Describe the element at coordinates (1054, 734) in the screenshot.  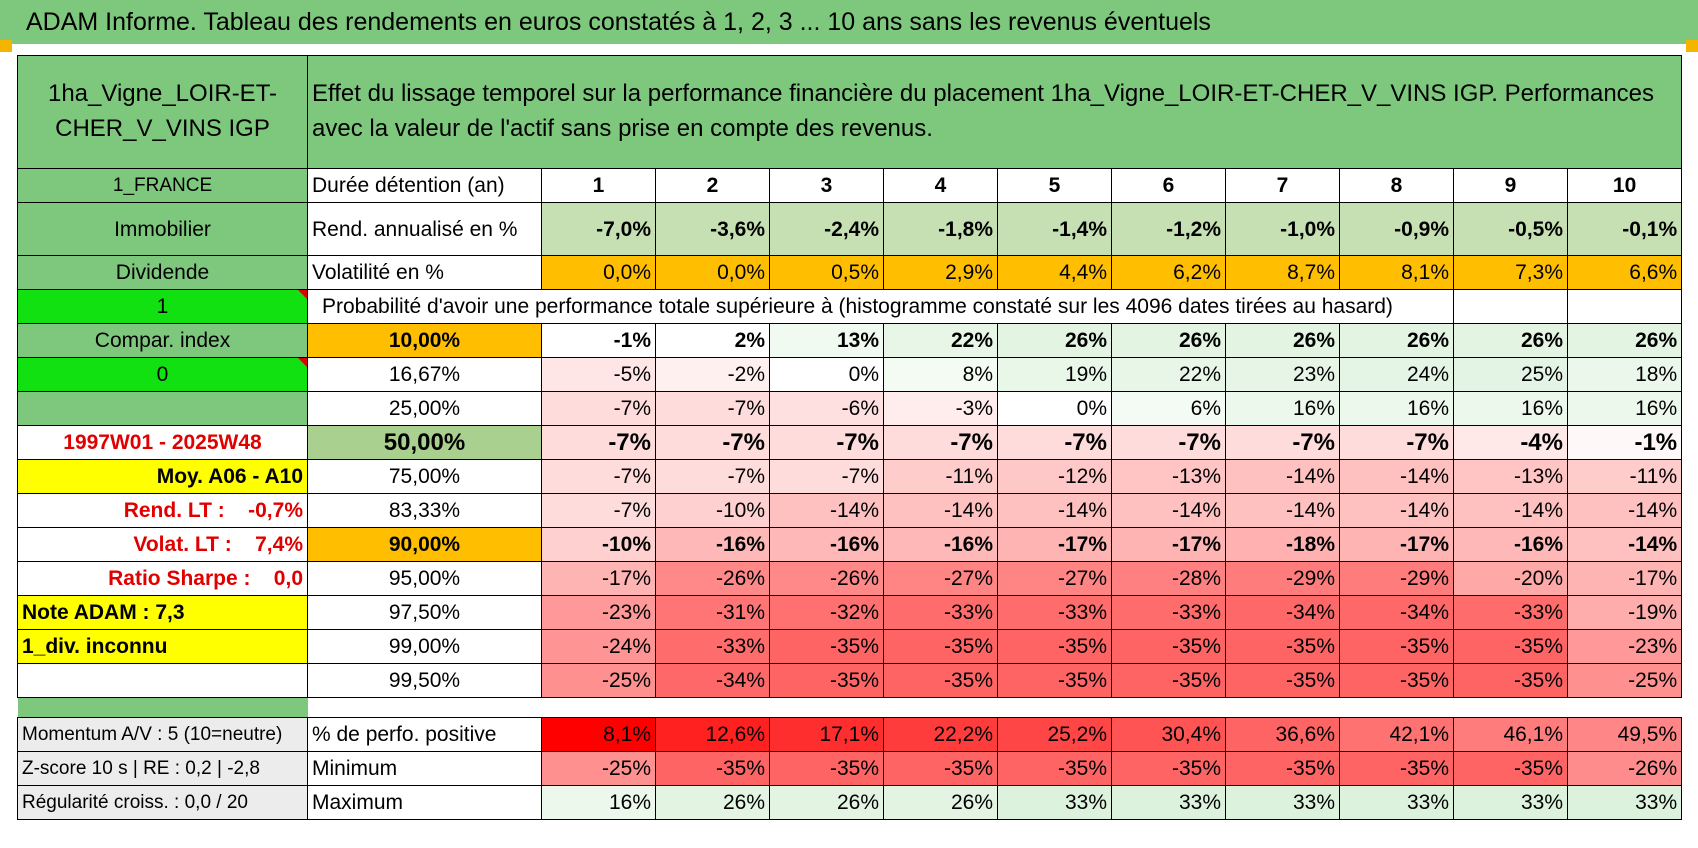
I see `pos-cell: 25,2%` at that location.